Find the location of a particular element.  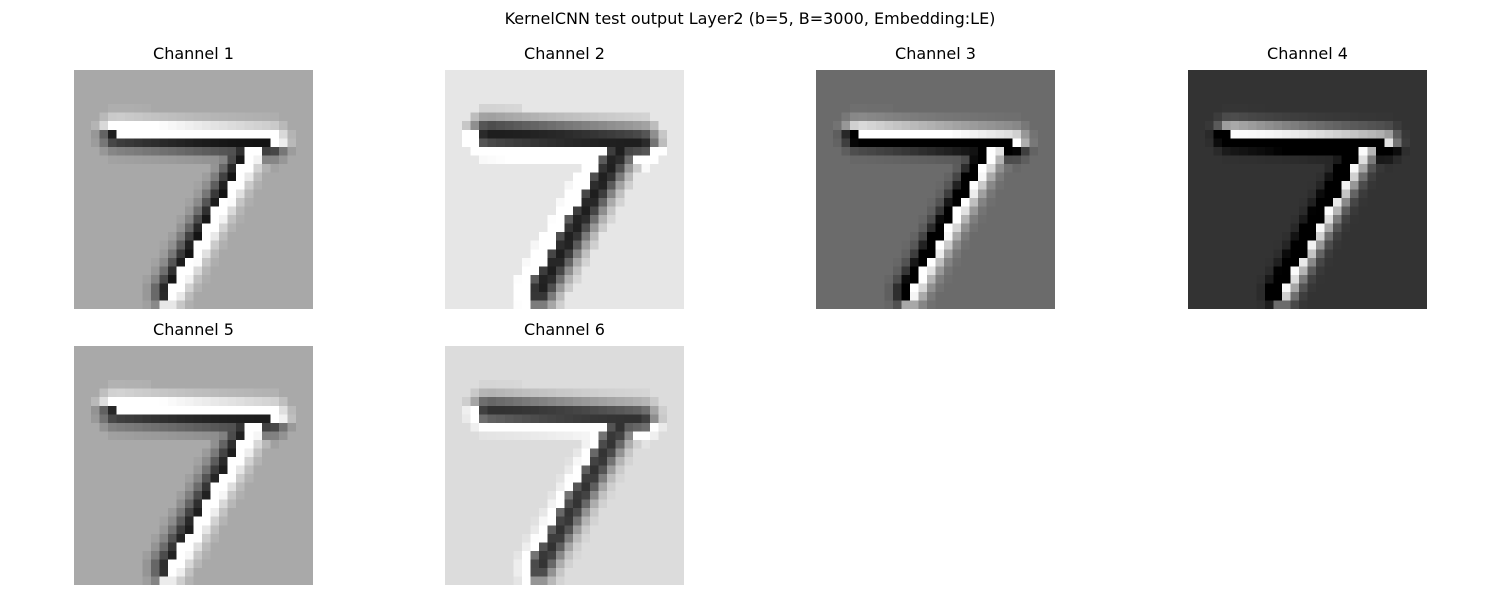

channel-3-title: Channel 3 is located at coordinates (935, 53).